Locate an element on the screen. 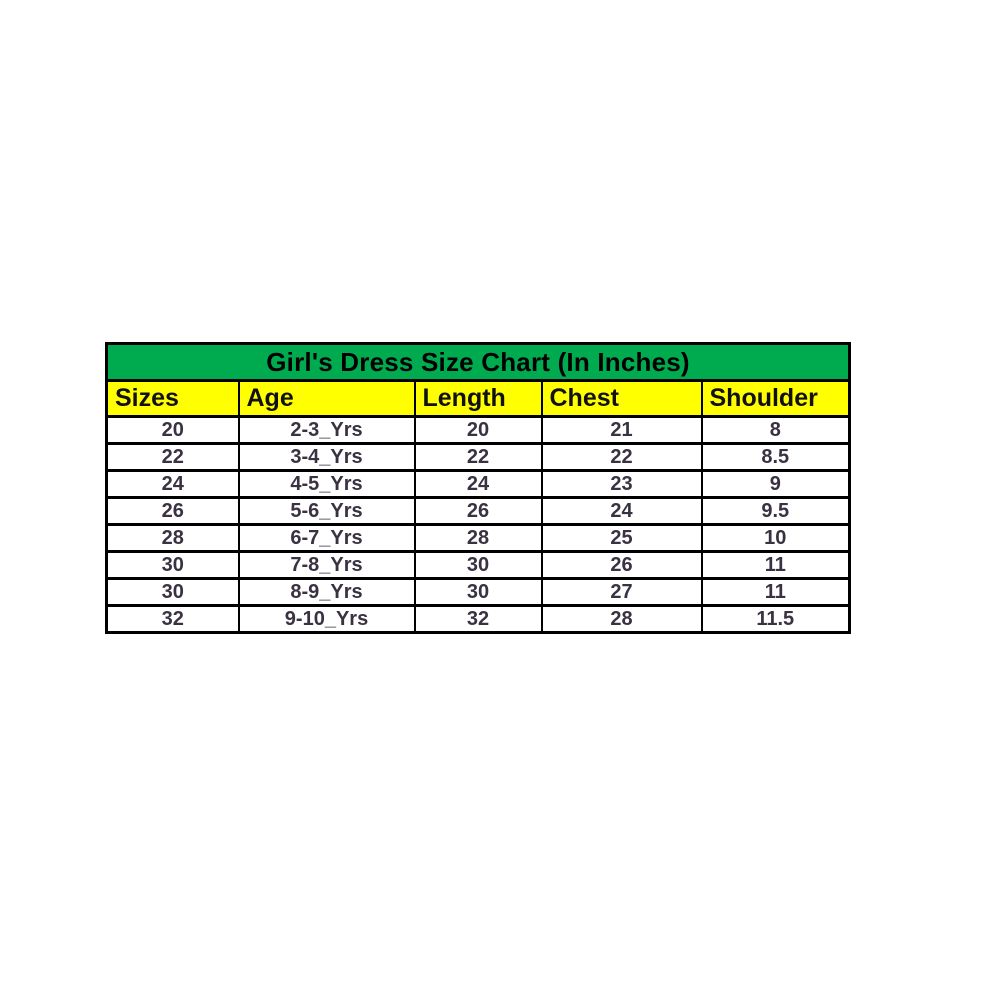 This screenshot has width=1000, height=1000. cell-size: 28 is located at coordinates (172, 538).